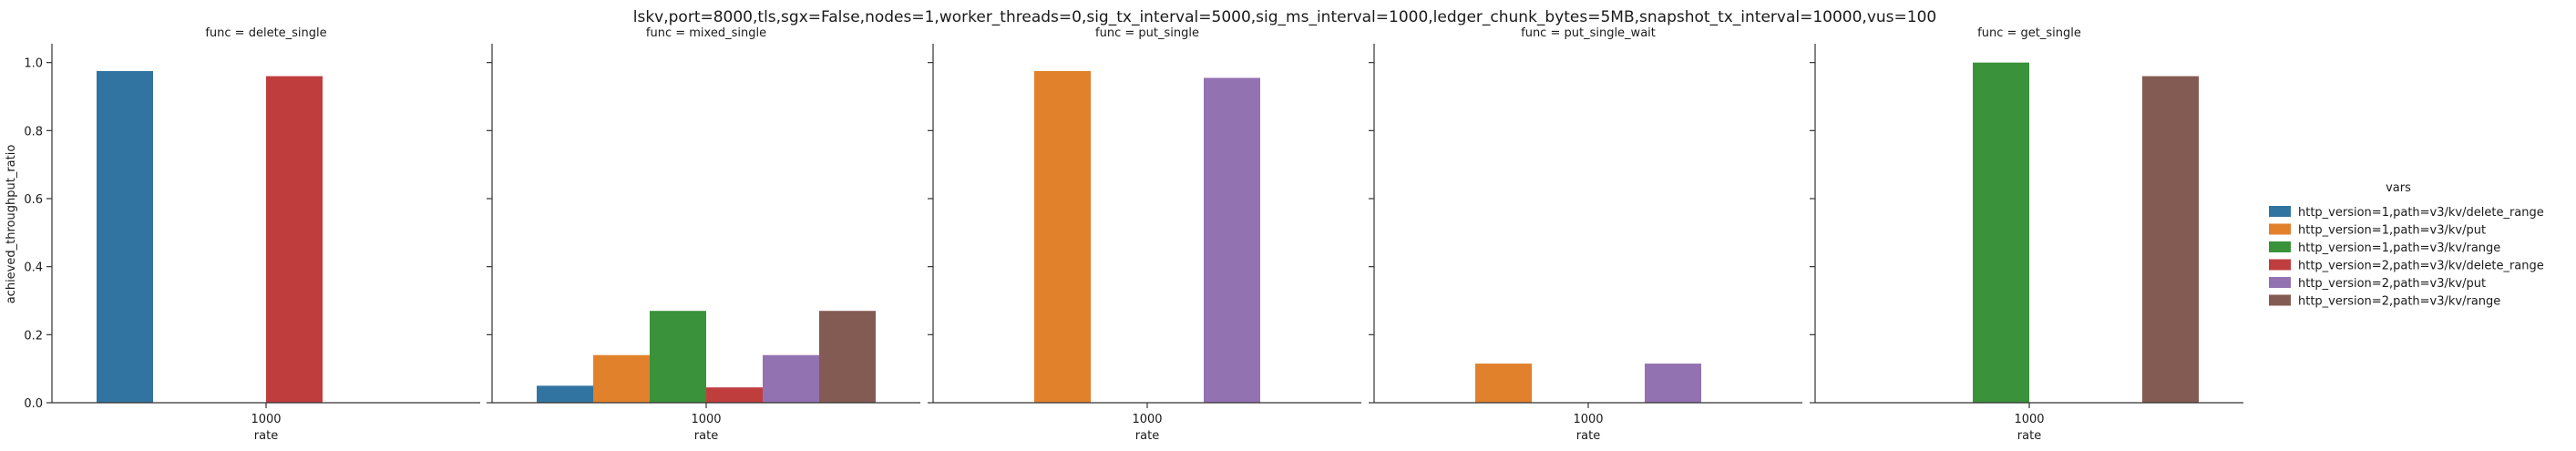 The width and height of the screenshot is (2576, 451). I want to click on y-tick-label: 0.0, so click(34, 404).